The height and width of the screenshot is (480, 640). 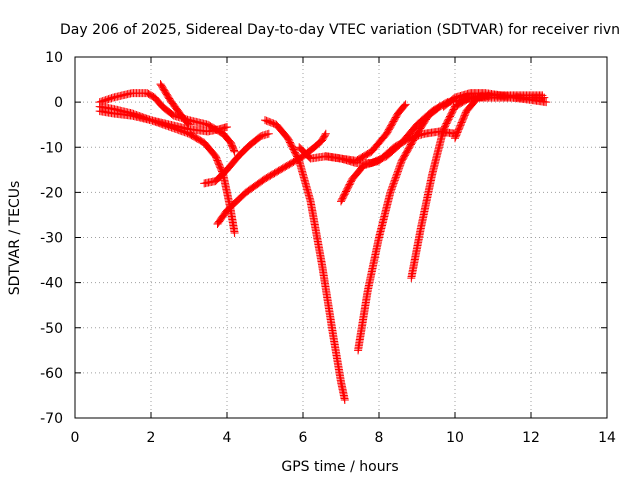 What do you see at coordinates (51, 284) in the screenshot?
I see `y-tick-label: -40` at bounding box center [51, 284].